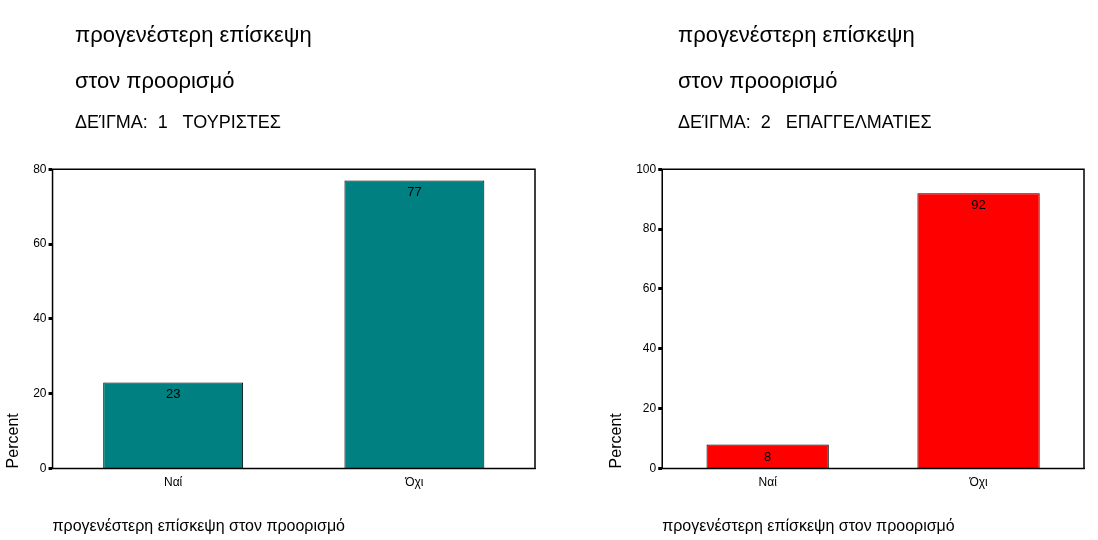 This screenshot has height=540, width=1098. Describe the element at coordinates (978, 205) in the screenshot. I see `data-label: 92` at that location.